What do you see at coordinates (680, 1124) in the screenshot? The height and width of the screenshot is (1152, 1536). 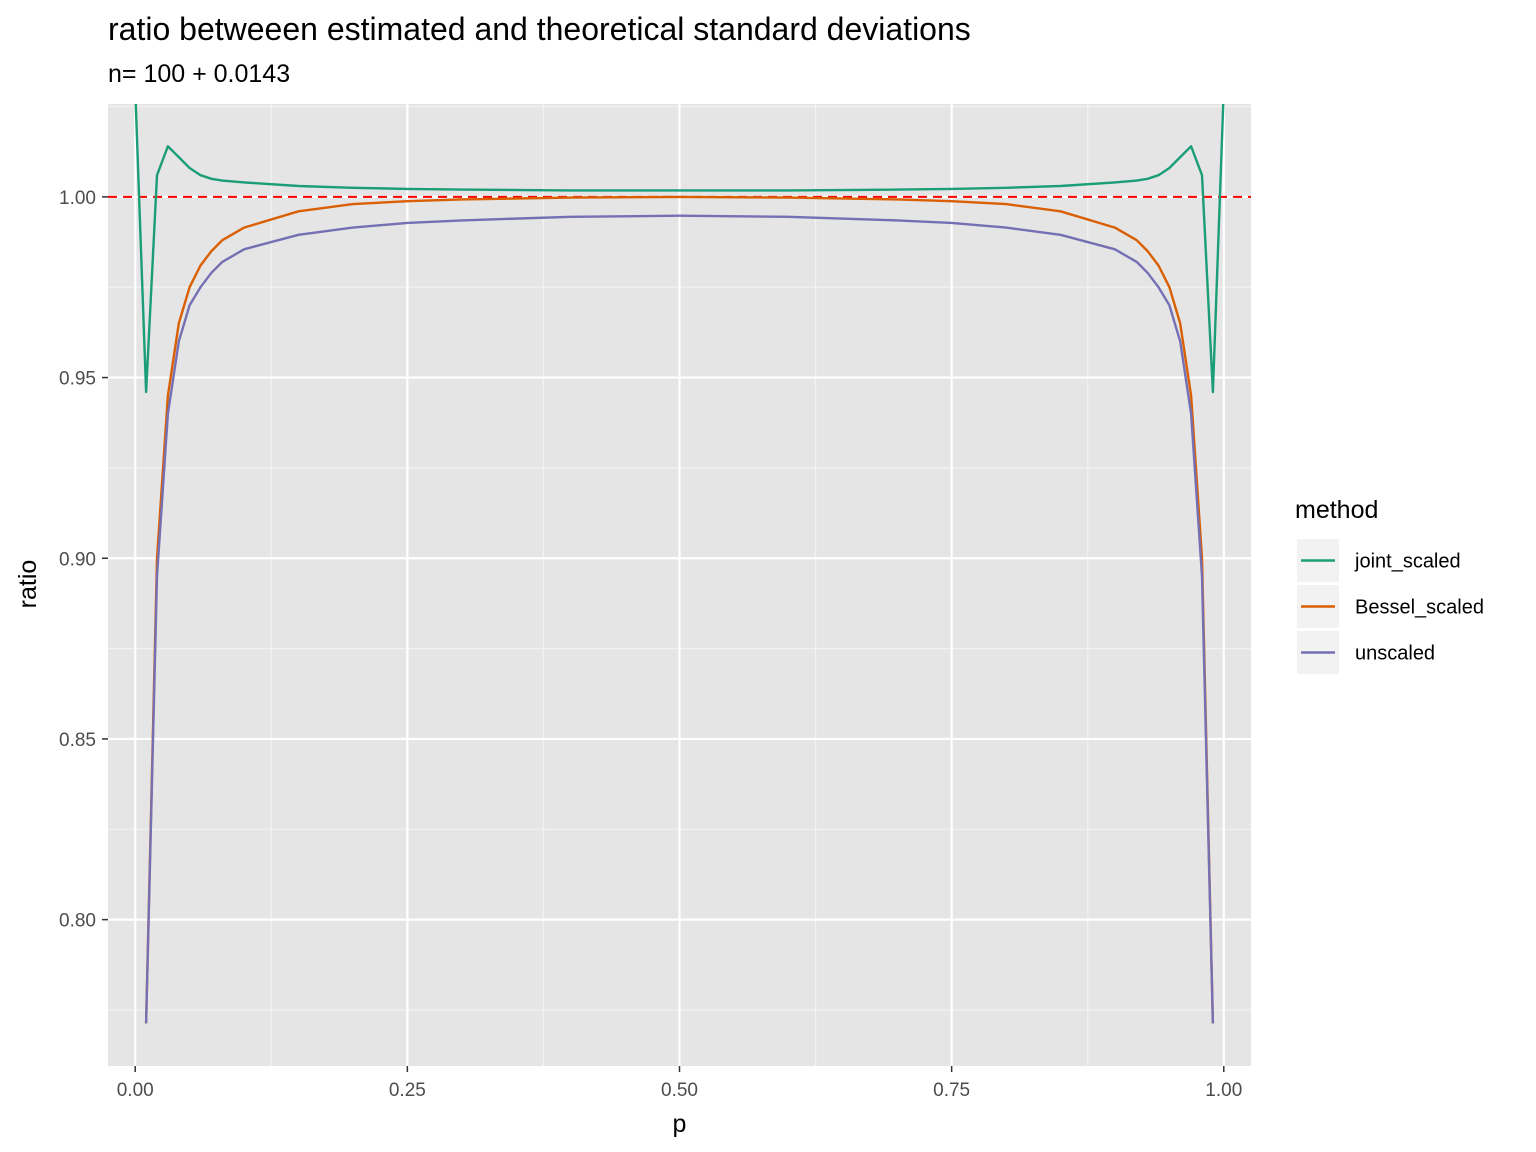 I see `x-axis-title: p` at bounding box center [680, 1124].